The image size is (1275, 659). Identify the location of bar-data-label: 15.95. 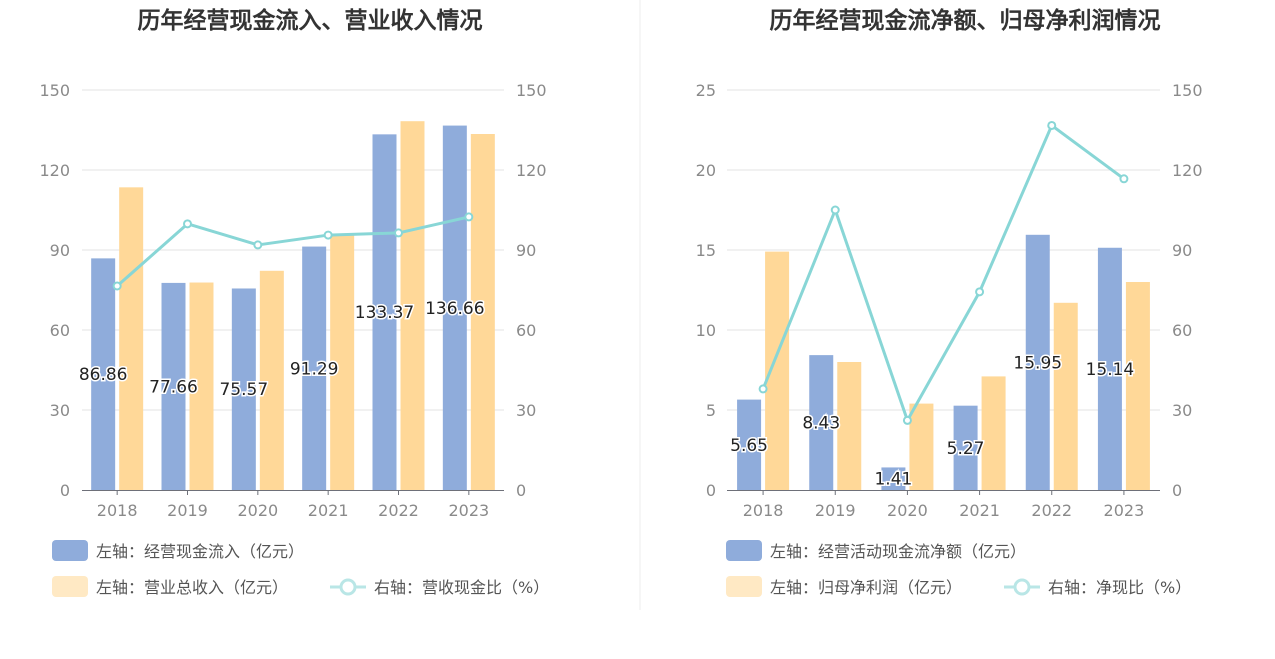
(1037, 363).